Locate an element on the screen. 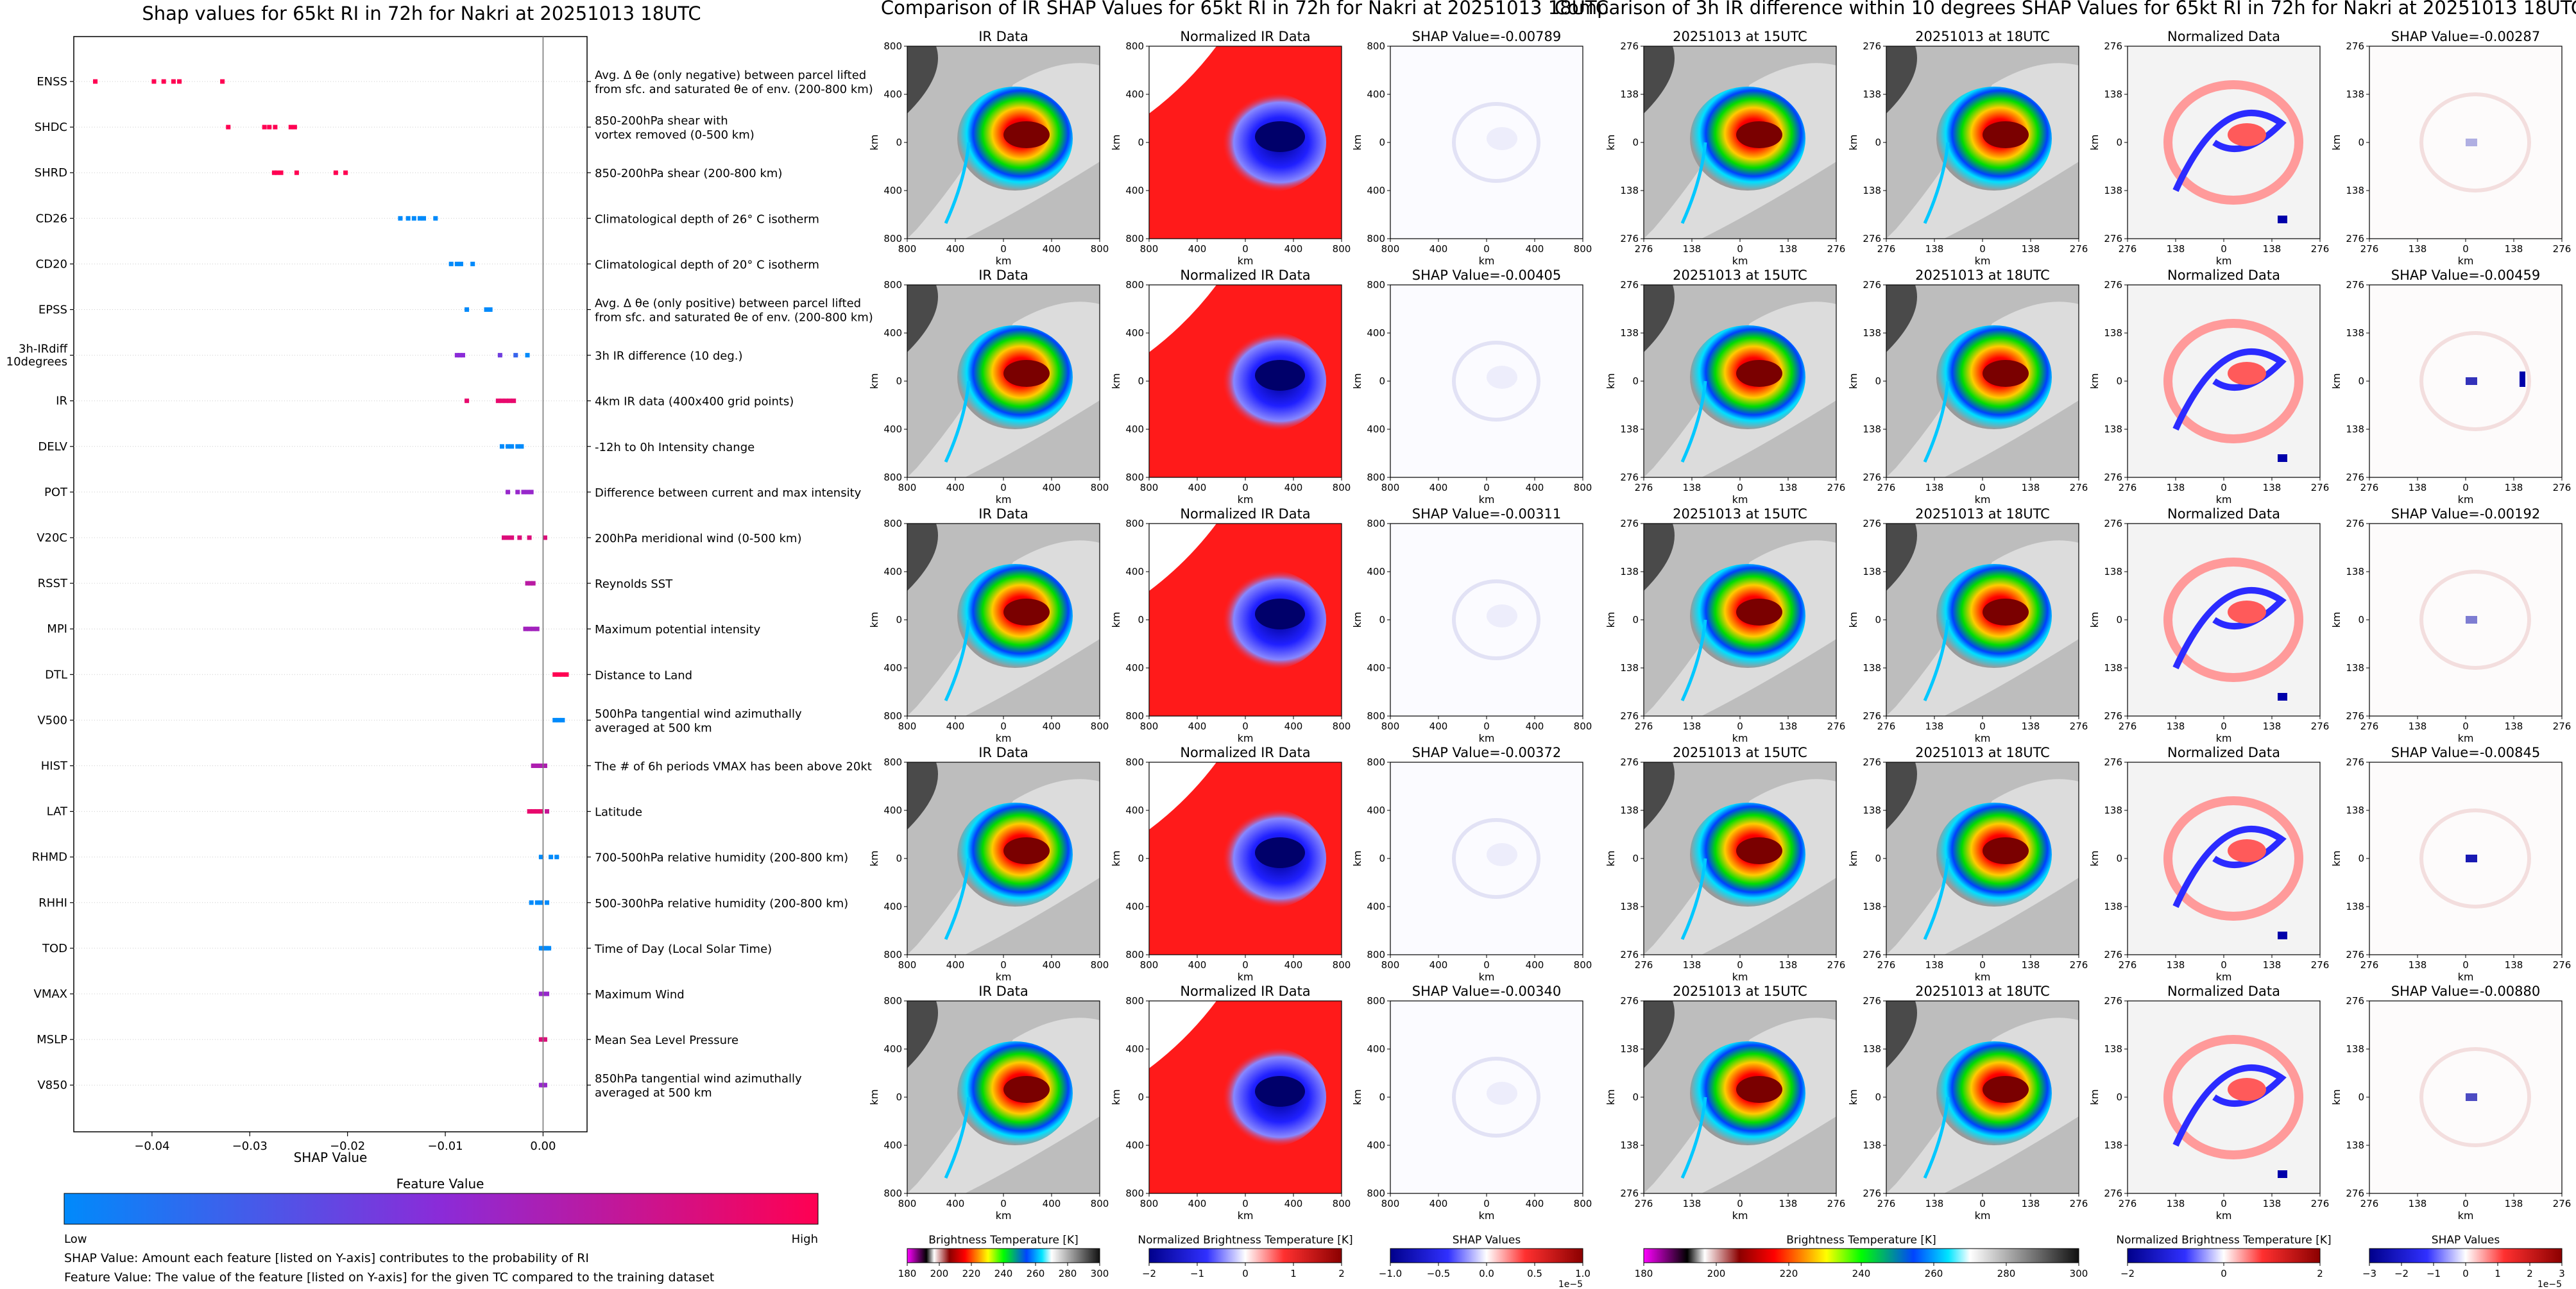  feature-label: ENSS is located at coordinates (52, 82).